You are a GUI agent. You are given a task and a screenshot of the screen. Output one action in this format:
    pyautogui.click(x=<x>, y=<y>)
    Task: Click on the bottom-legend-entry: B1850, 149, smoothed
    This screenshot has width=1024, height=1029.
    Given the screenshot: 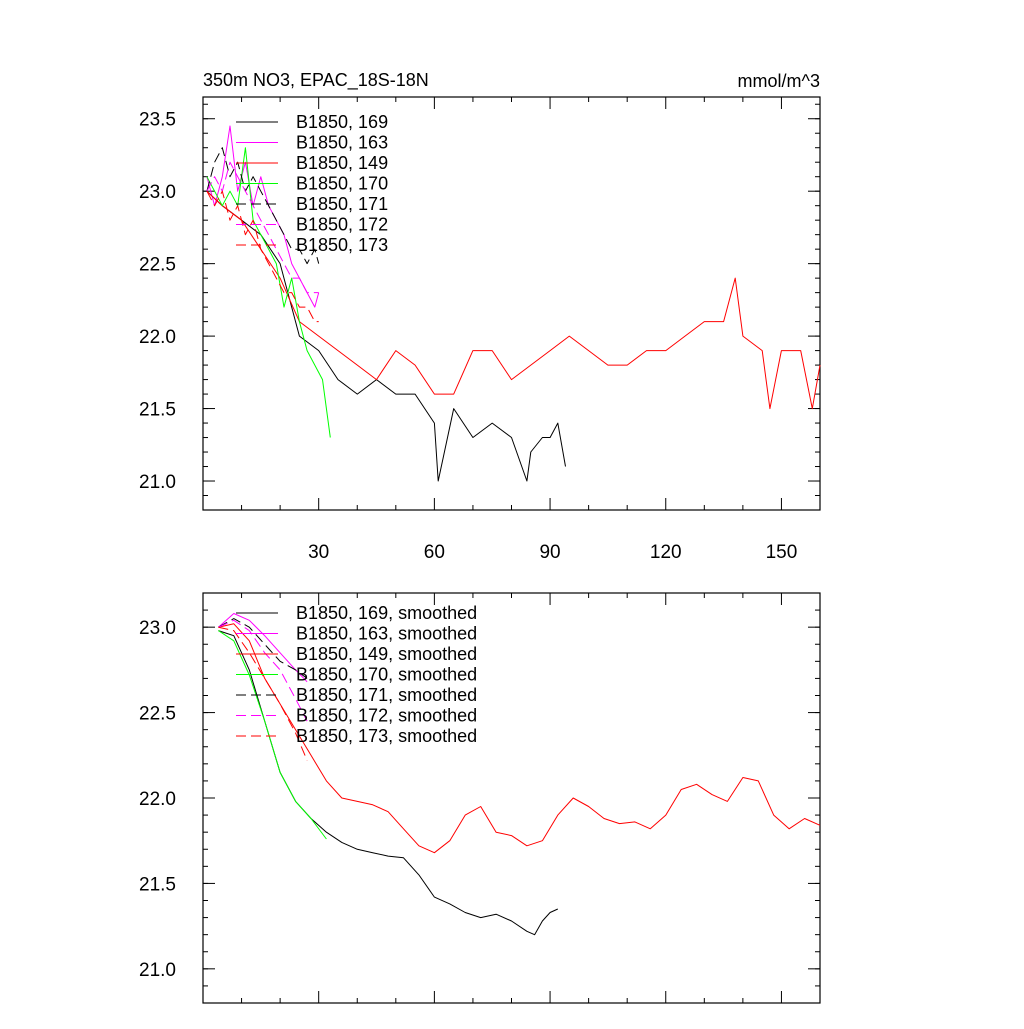 What is the action you would take?
    pyautogui.click(x=386, y=654)
    